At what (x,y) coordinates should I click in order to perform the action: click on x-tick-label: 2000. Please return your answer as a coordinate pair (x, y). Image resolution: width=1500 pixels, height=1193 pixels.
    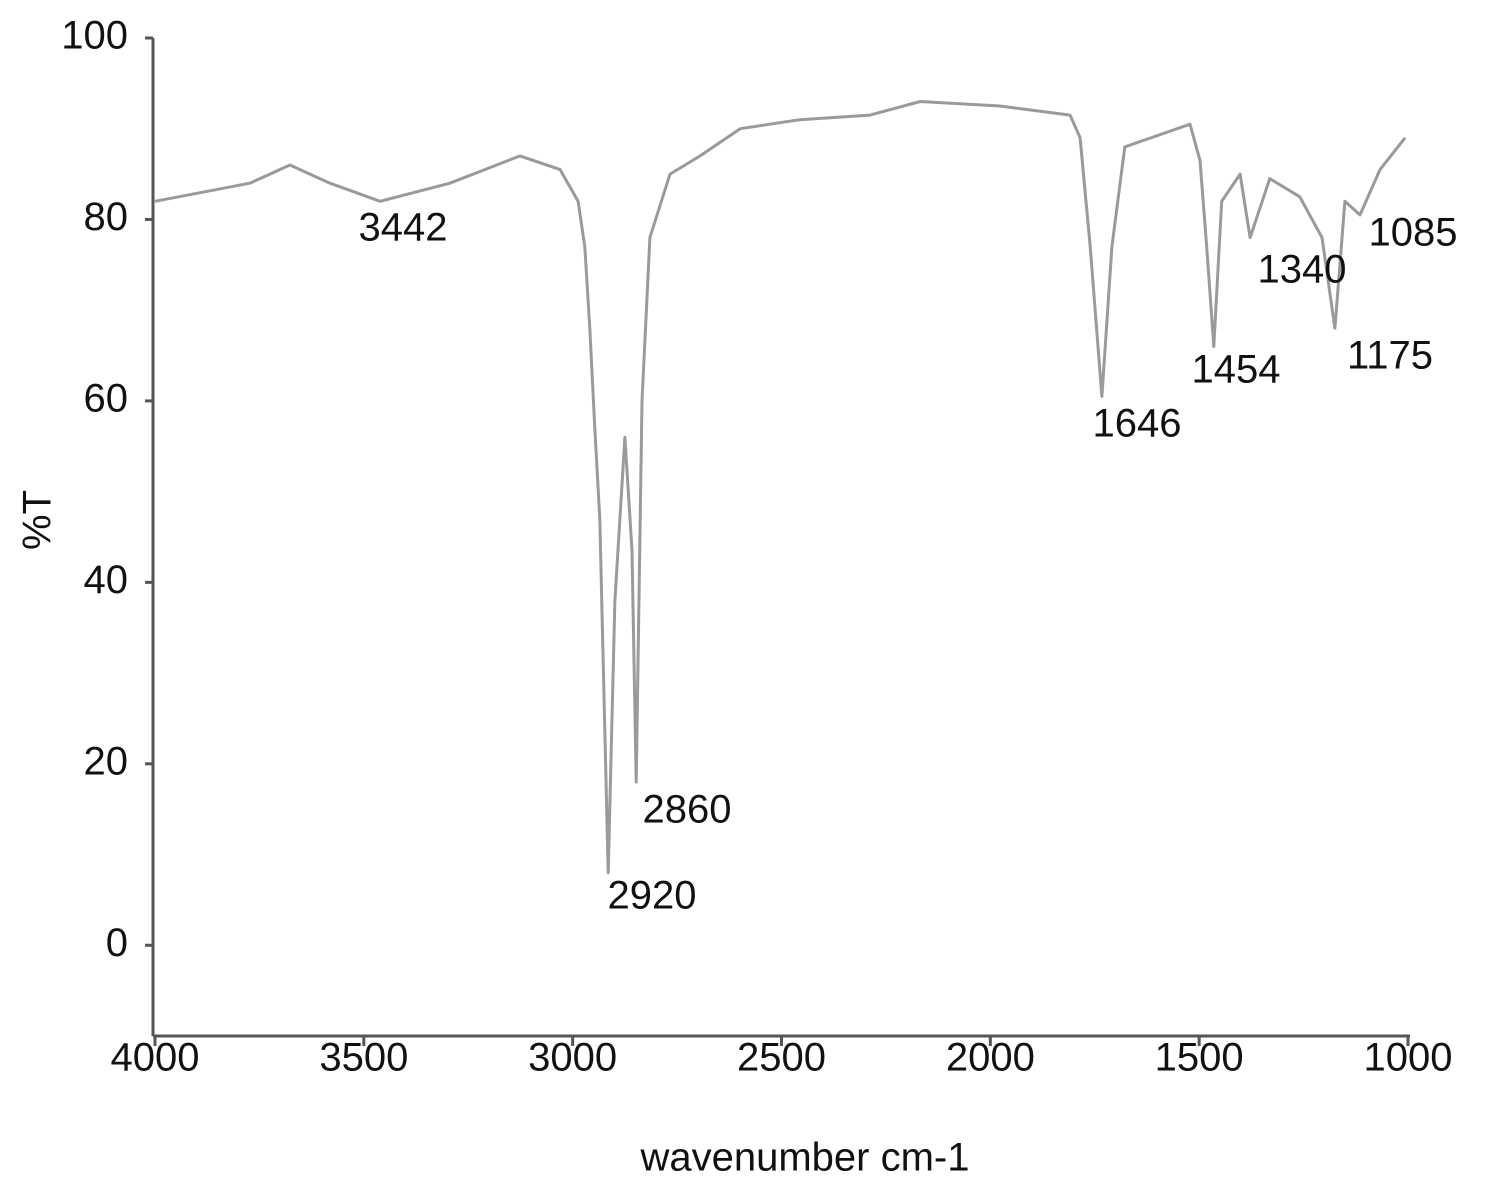
    Looking at the image, I should click on (990, 1058).